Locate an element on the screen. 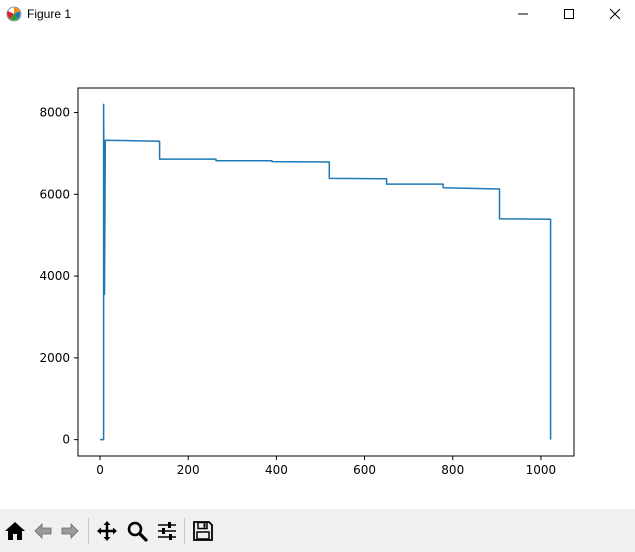 This screenshot has height=552, width=635. forward-icon is located at coordinates (70, 531).